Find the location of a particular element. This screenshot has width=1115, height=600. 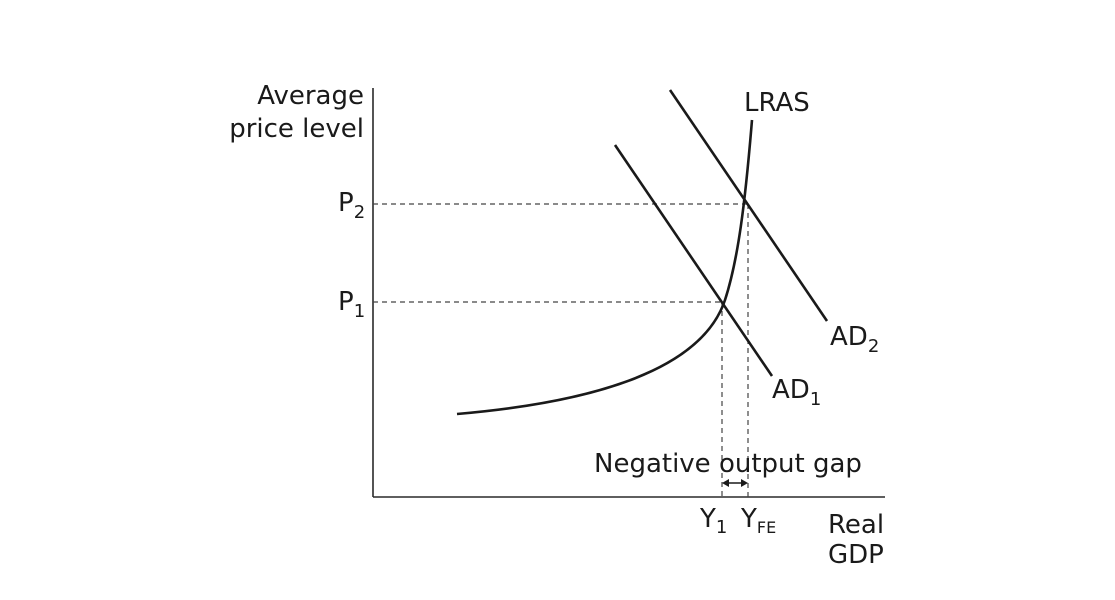

y-axis-label-line2: price level is located at coordinates (296, 129).